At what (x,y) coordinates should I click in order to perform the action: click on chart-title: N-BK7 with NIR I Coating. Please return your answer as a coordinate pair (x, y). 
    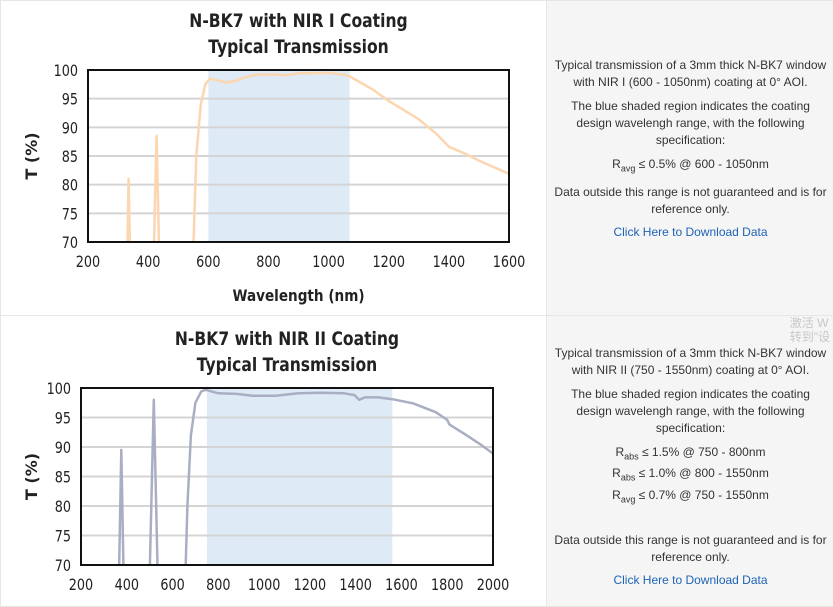
    Looking at the image, I should click on (298, 22).